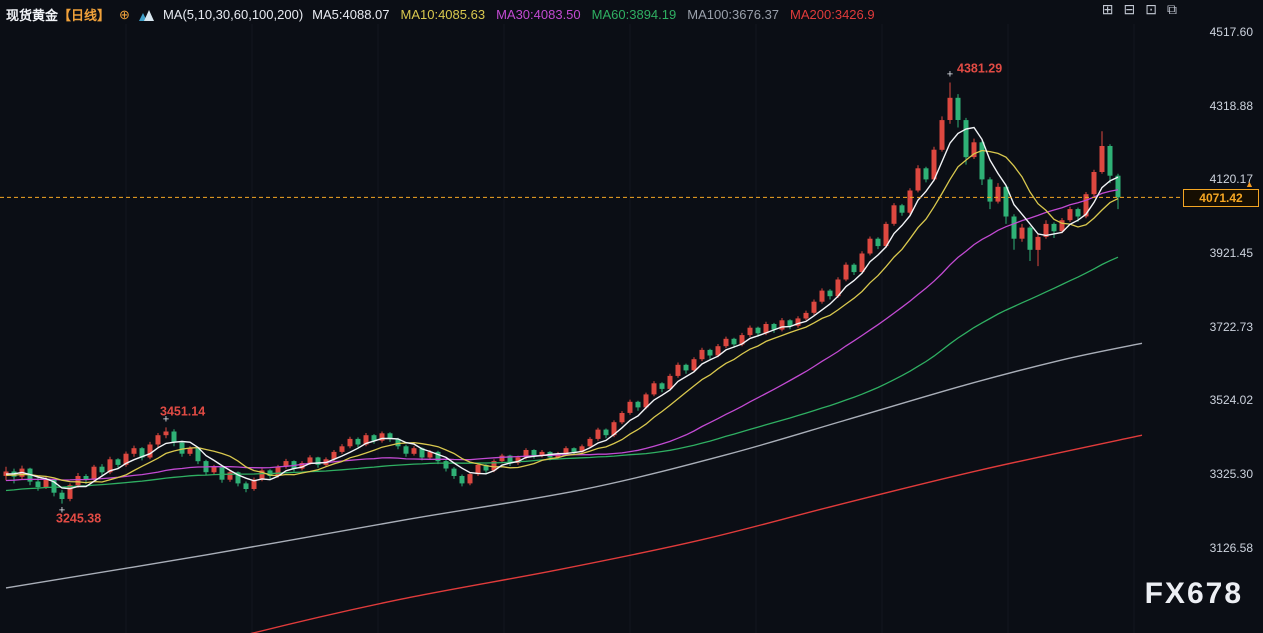 This screenshot has height=633, width=1263. What do you see at coordinates (832, 14) in the screenshot?
I see `ma200-value: MA200:3426.9` at bounding box center [832, 14].